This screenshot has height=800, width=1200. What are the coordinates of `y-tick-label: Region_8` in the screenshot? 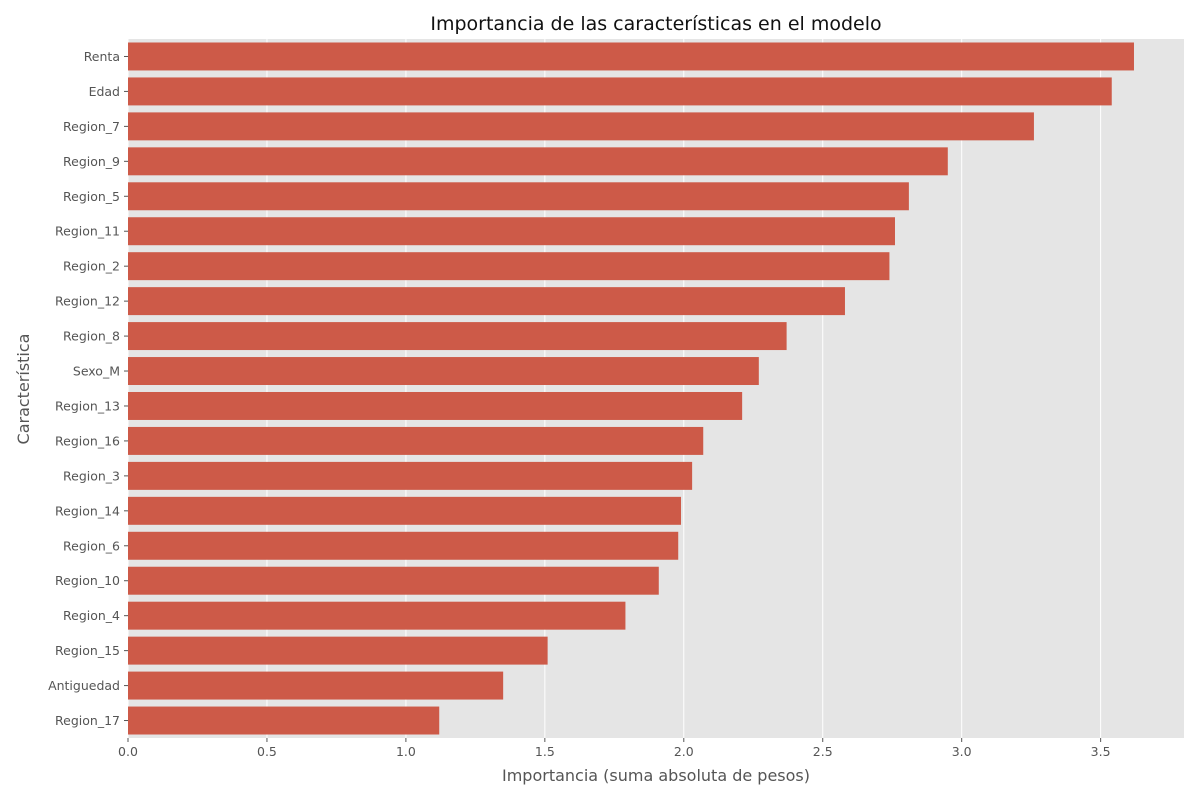 It's located at (91, 336).